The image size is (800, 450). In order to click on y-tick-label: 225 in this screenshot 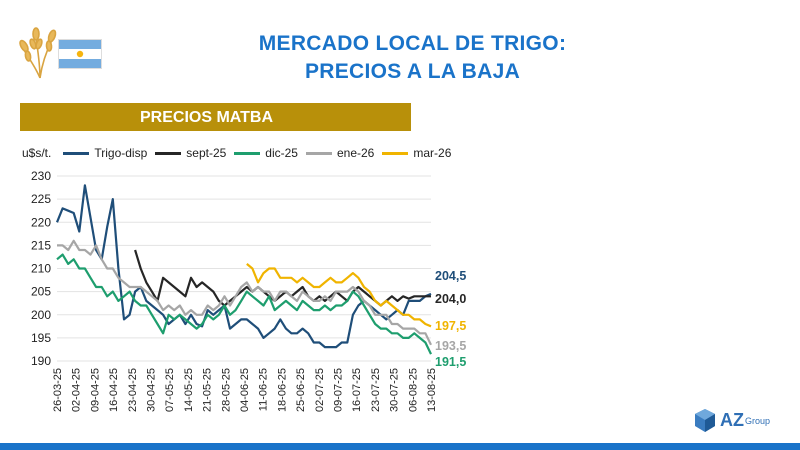, I will do `click(41, 199)`.